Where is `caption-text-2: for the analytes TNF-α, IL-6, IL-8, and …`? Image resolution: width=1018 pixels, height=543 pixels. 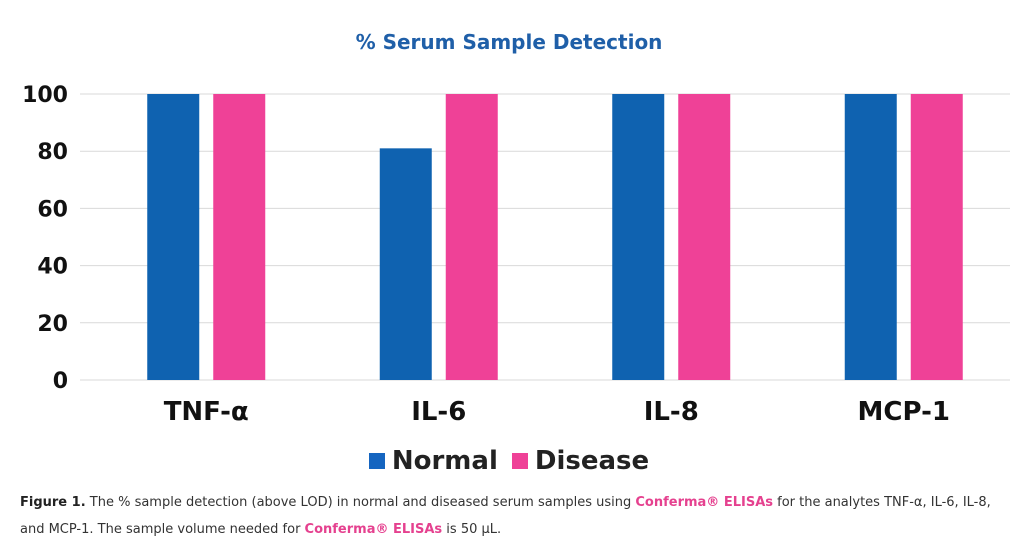 caption-text-2: for the analytes TNF-α, IL-6, IL-8, and … is located at coordinates (505, 516).